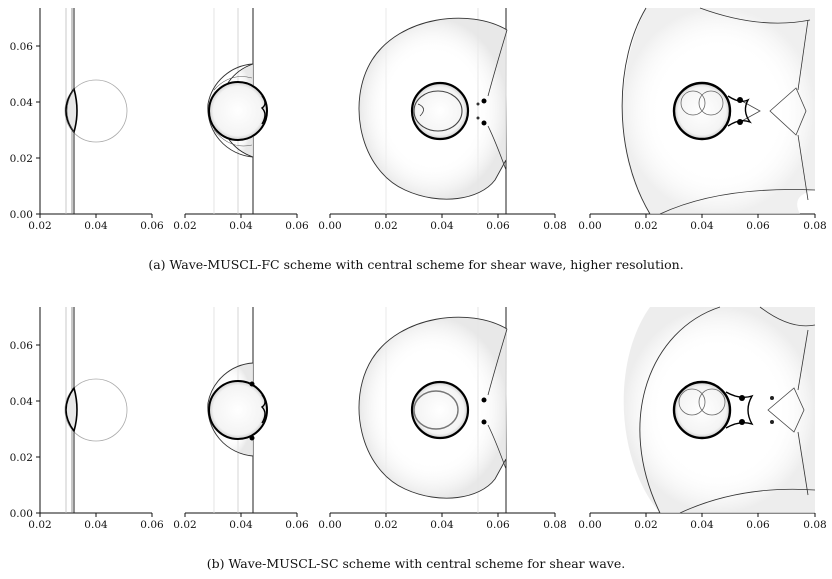 The width and height of the screenshot is (832, 579). Describe the element at coordinates (237, 111) in the screenshot. I see `panel-a2-flow` at that location.